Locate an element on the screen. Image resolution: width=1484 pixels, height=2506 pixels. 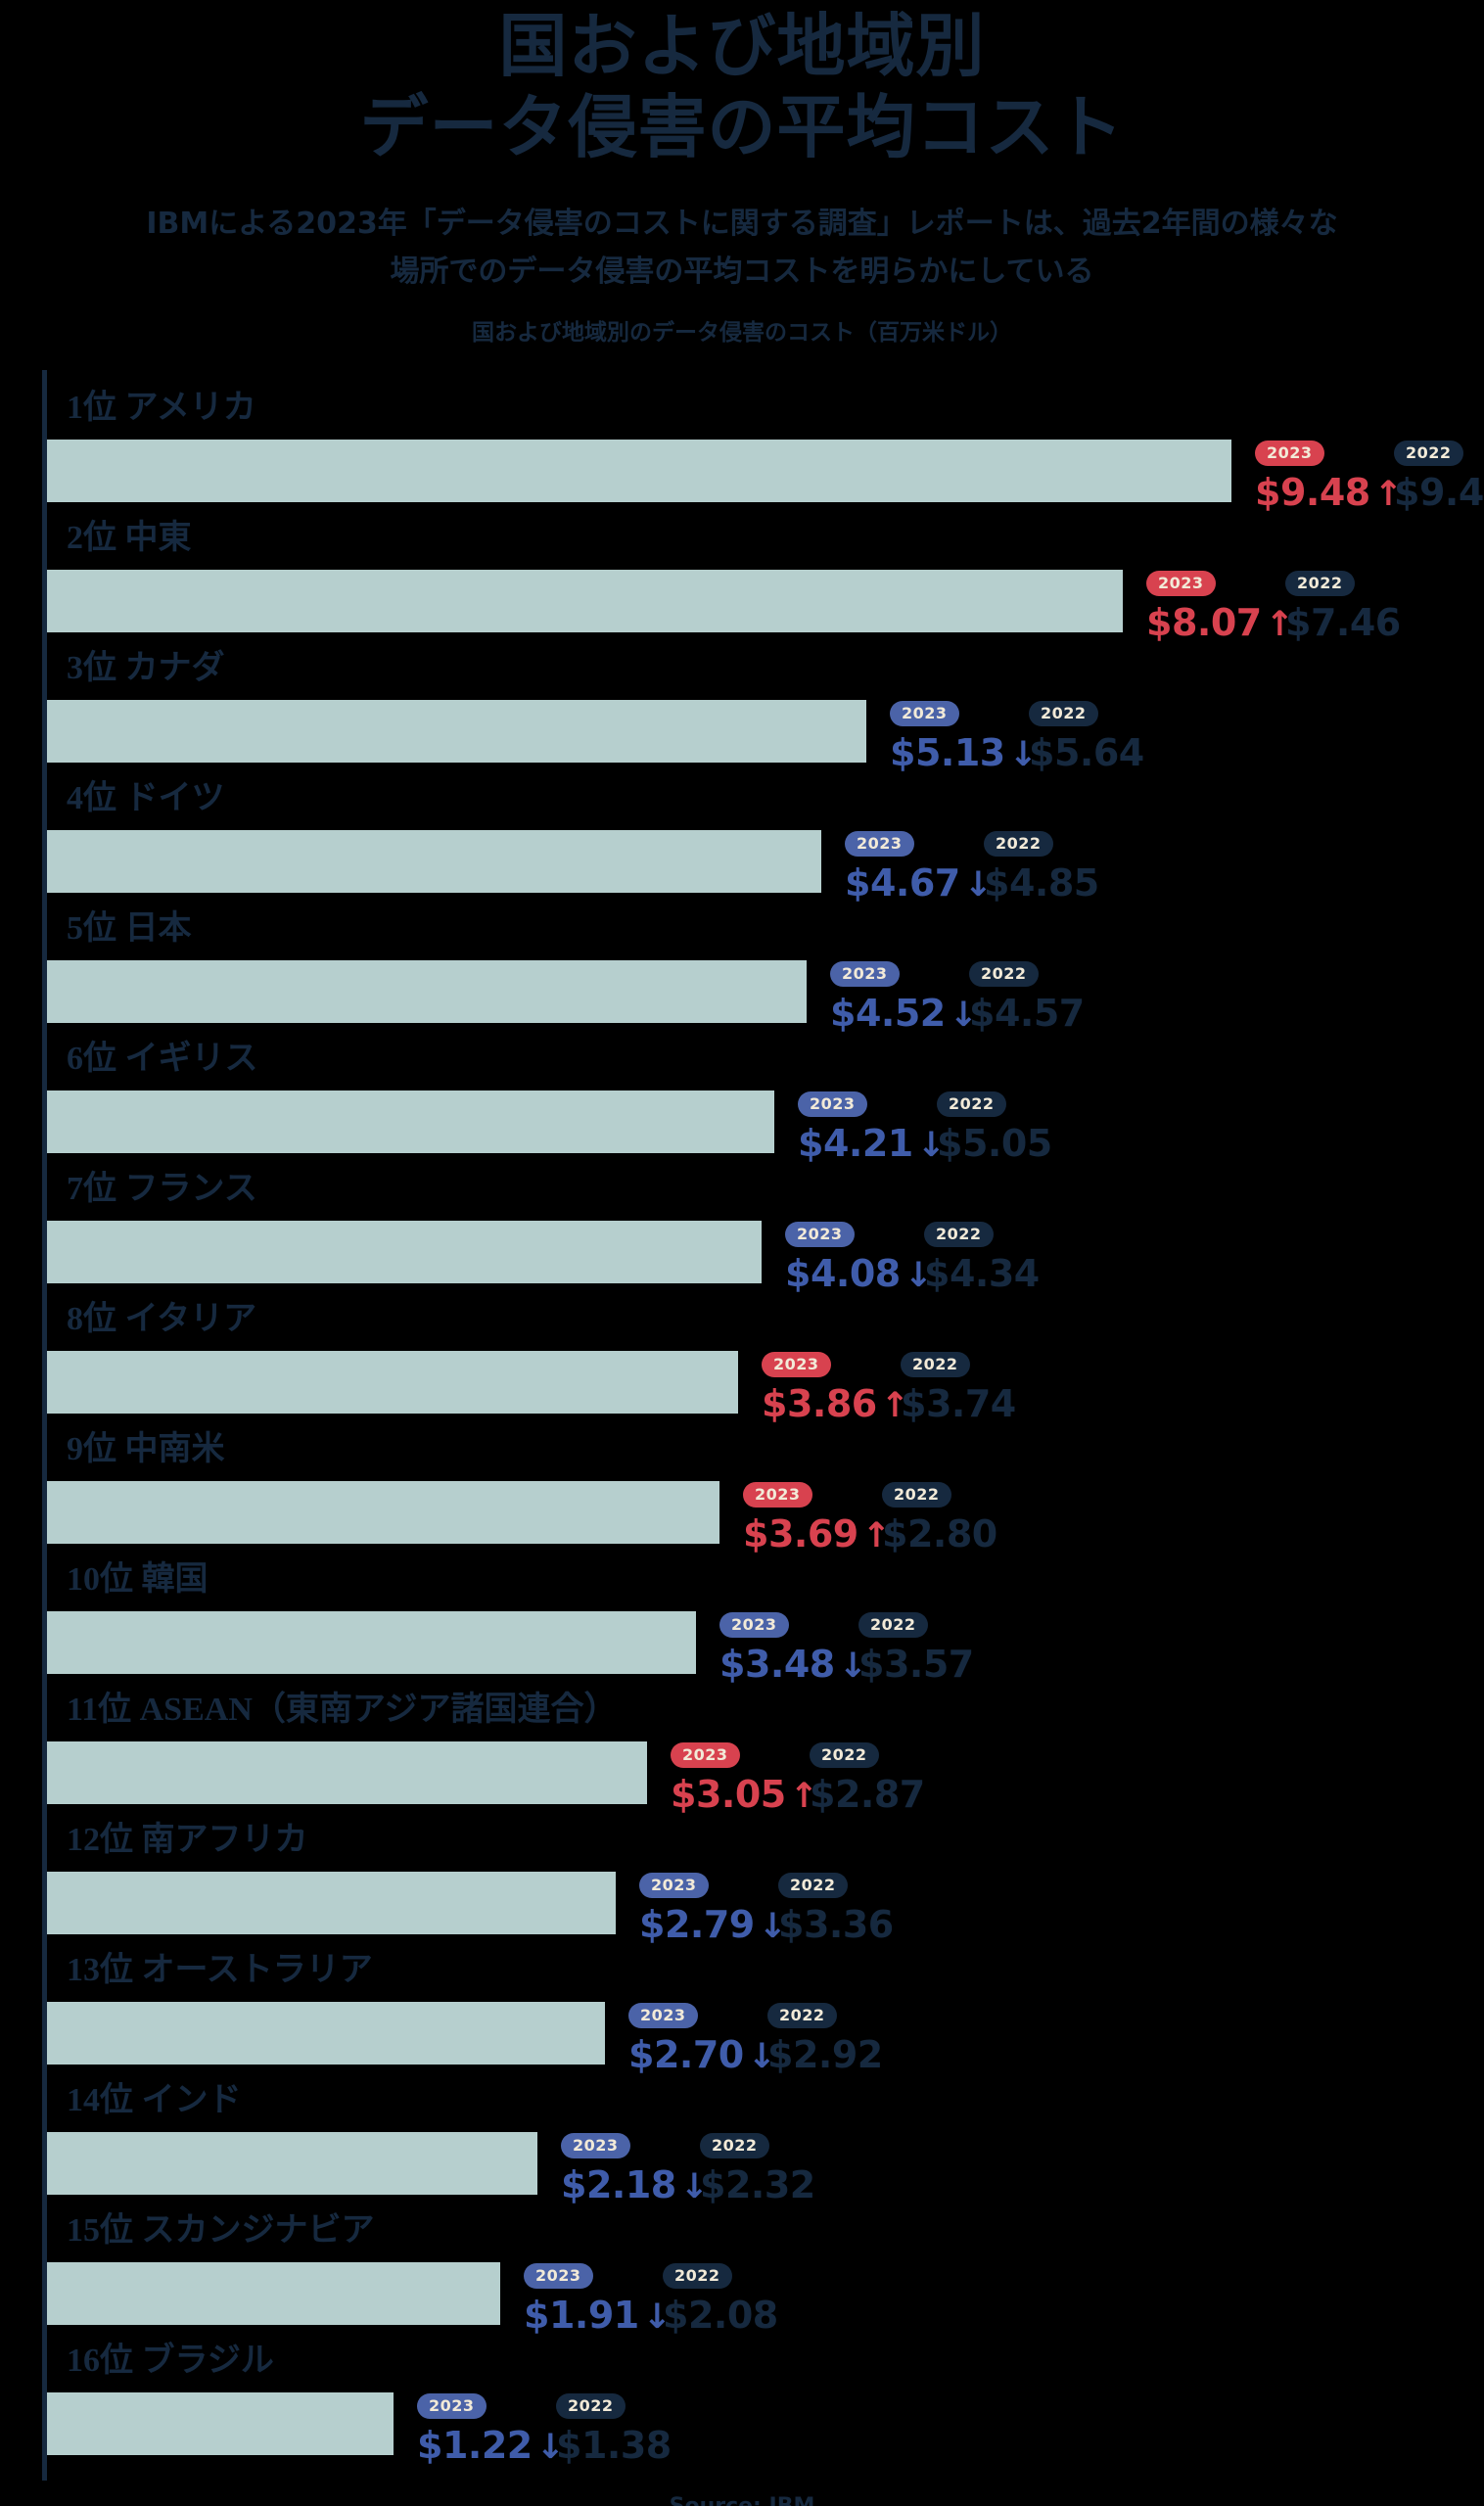
value-stats: 2023 $3.69 ↑ 2022 $2.80 is located at coordinates (870, 1517).